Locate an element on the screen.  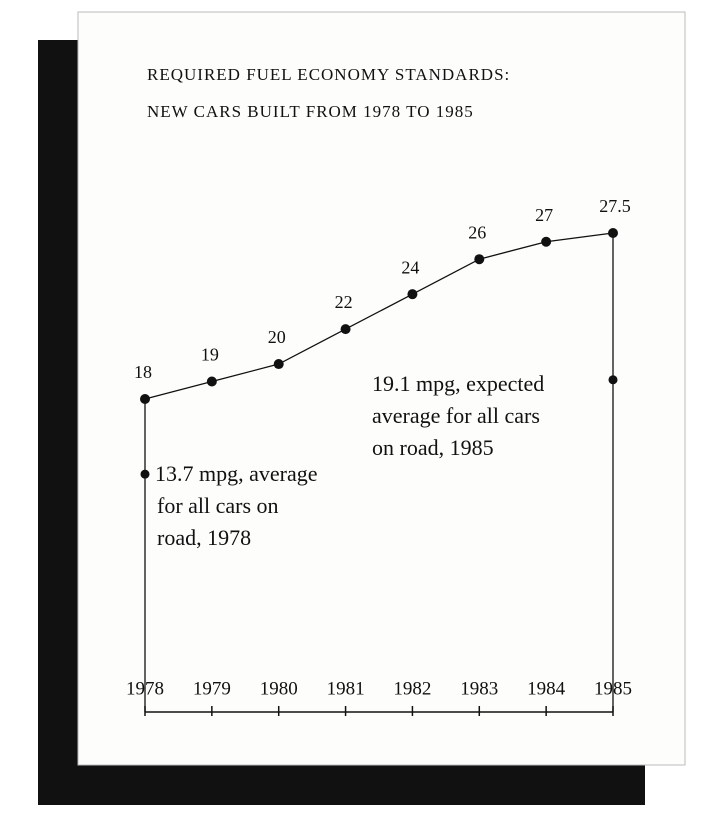
annotation-text: on road, 1985 is located at coordinates (433, 447).